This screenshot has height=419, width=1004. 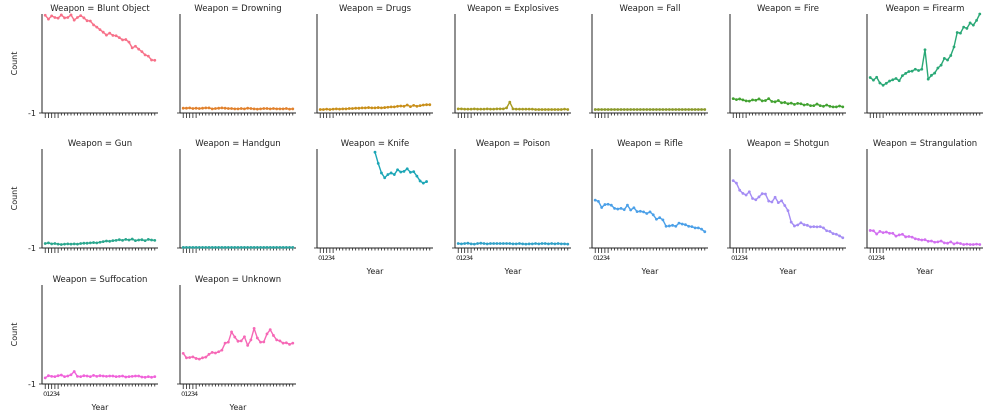 What do you see at coordinates (84, 343) in the screenshot?
I see `facet-suffocation: Weapon = Suffocation -1 Count 0 1 2 3 4 Year` at bounding box center [84, 343].